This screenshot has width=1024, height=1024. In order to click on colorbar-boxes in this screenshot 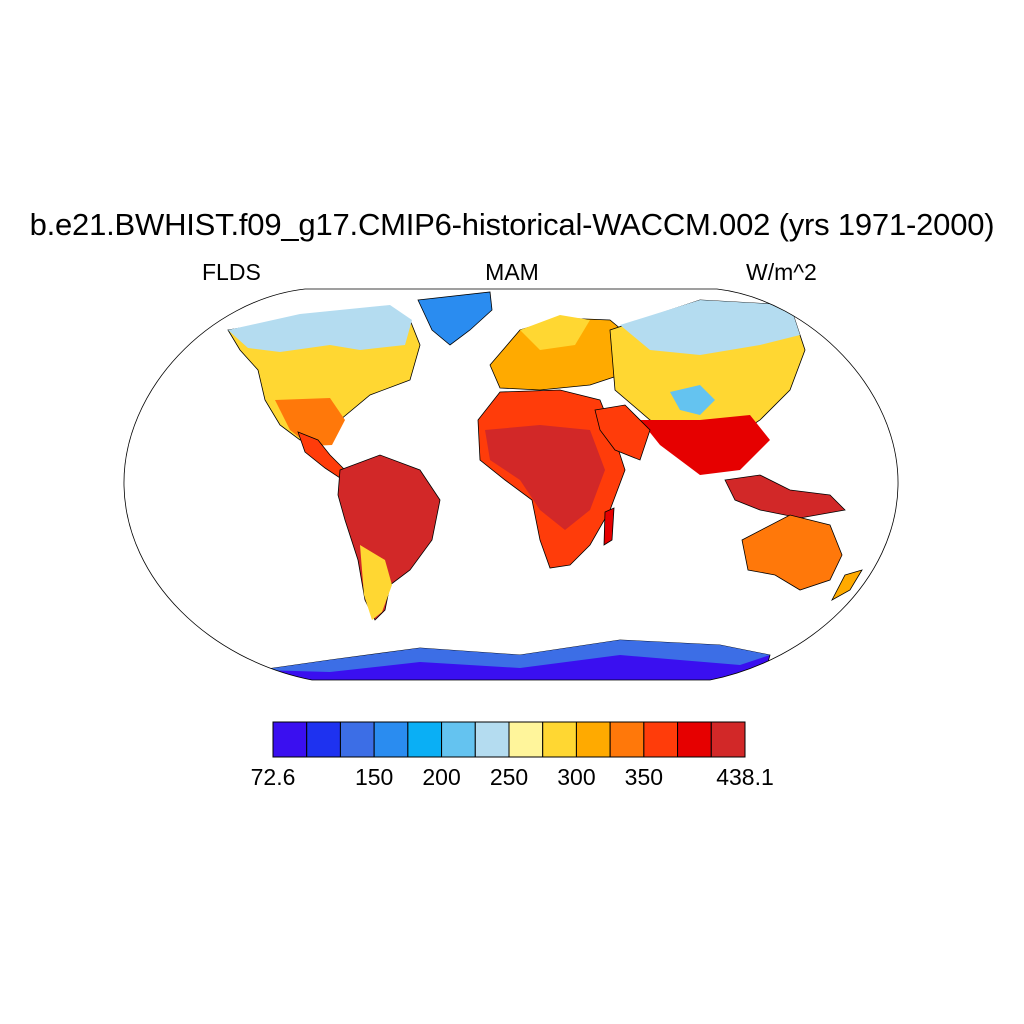, I will do `click(509, 739)`.